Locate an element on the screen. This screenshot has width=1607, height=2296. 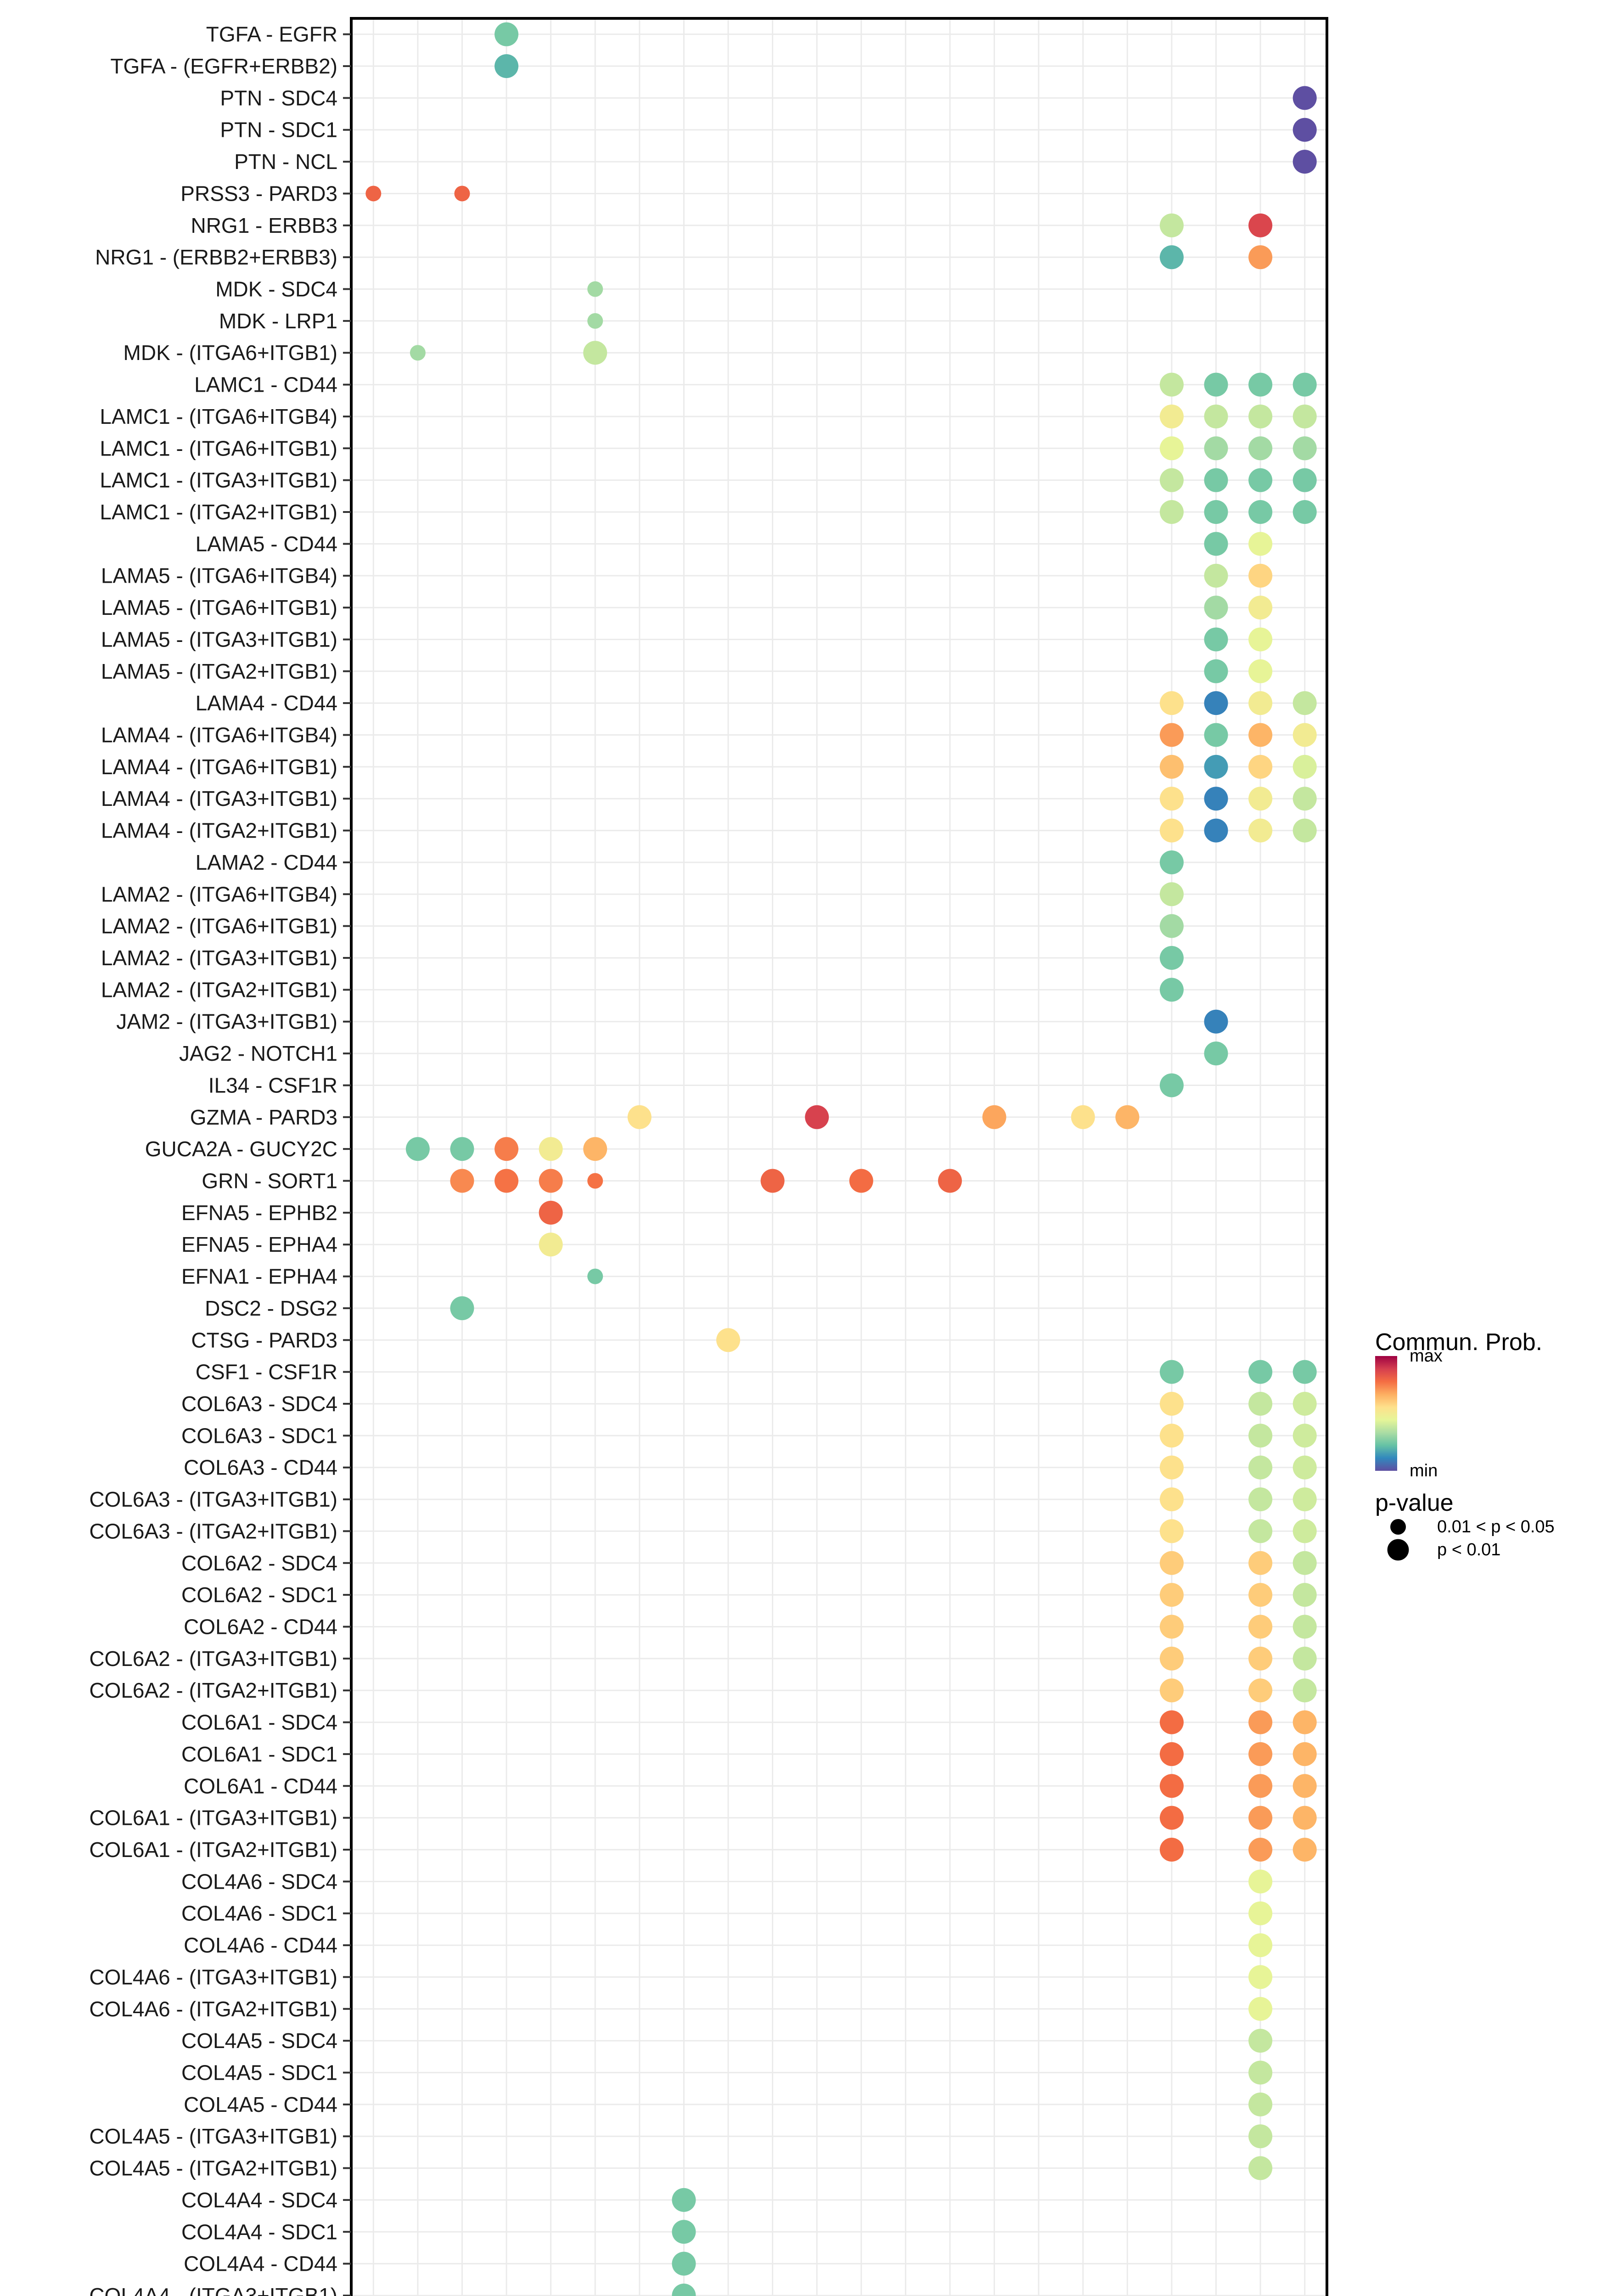
y-tick-label: COL6A1 - (ITGA3+ITGB1) is located at coordinates (213, 1818).